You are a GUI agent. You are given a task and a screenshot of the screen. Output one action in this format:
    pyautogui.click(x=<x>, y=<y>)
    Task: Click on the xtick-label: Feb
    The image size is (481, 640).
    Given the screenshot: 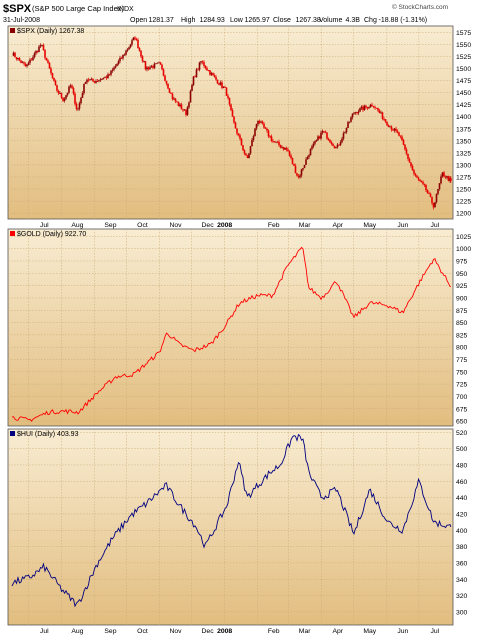 What is the action you would take?
    pyautogui.click(x=274, y=631)
    